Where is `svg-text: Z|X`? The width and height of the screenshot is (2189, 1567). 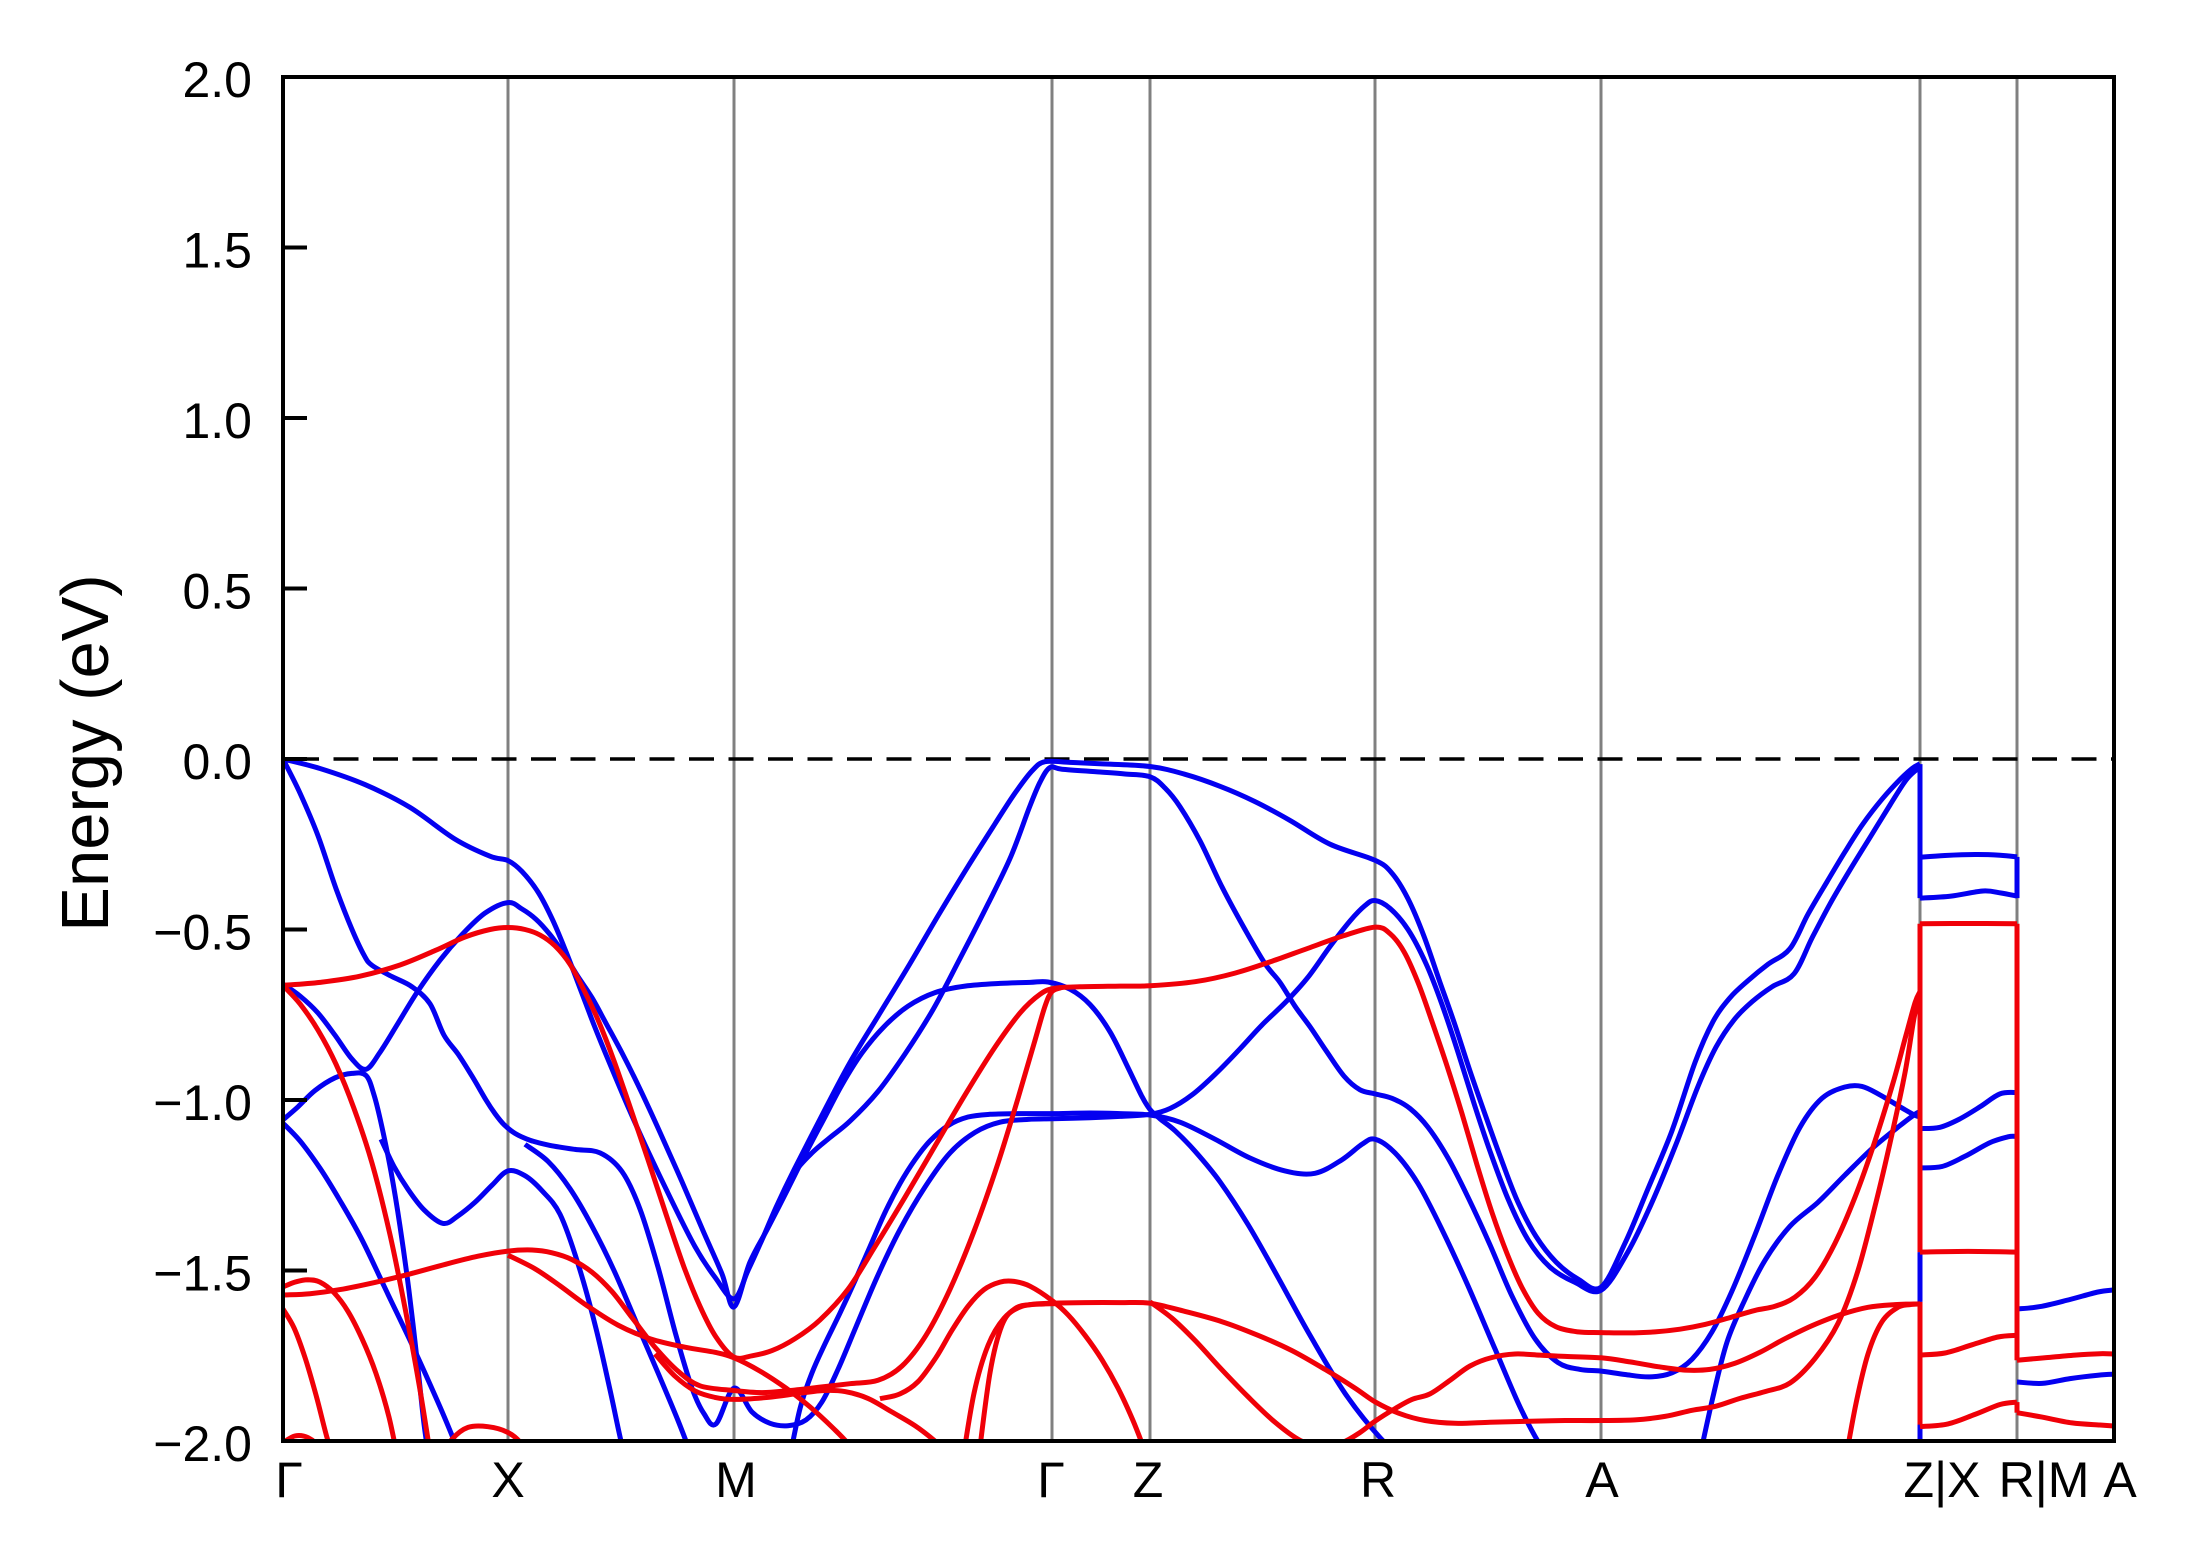 svg-text: Z|X is located at coordinates (1942, 1480).